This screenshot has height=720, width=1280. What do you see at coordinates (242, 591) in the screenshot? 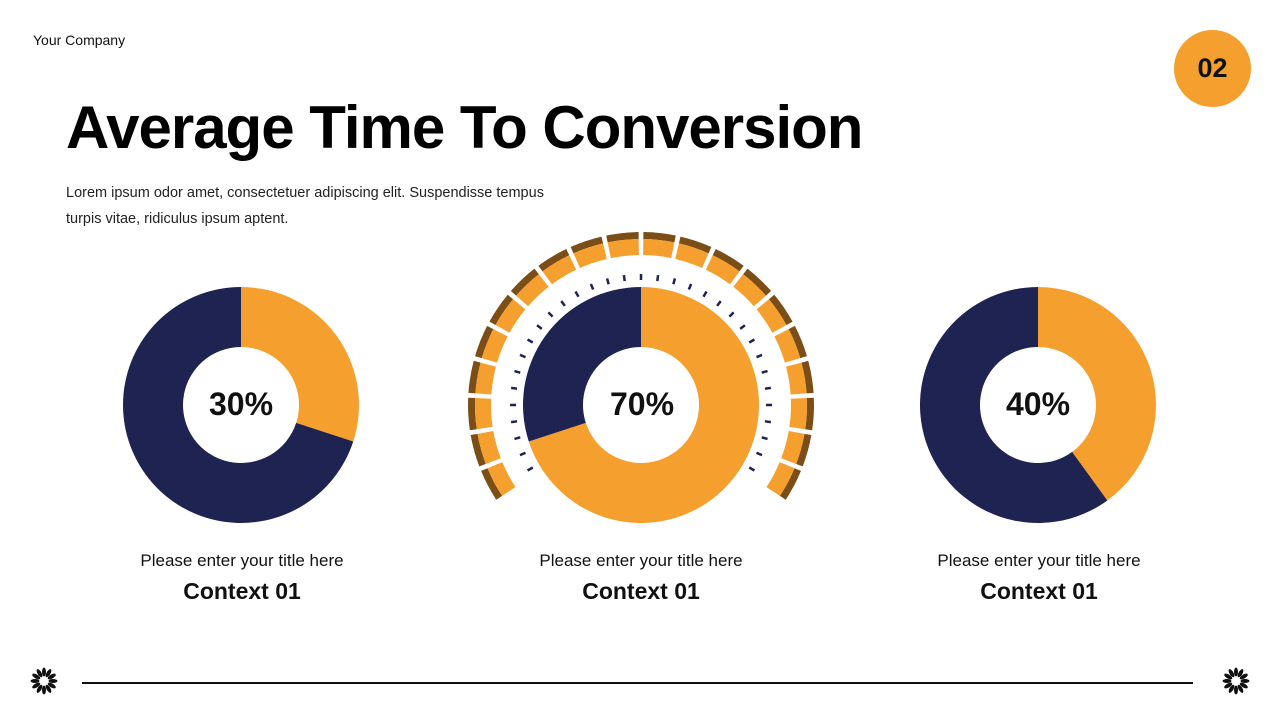
I see `chart-context-1: Context 01` at bounding box center [242, 591].